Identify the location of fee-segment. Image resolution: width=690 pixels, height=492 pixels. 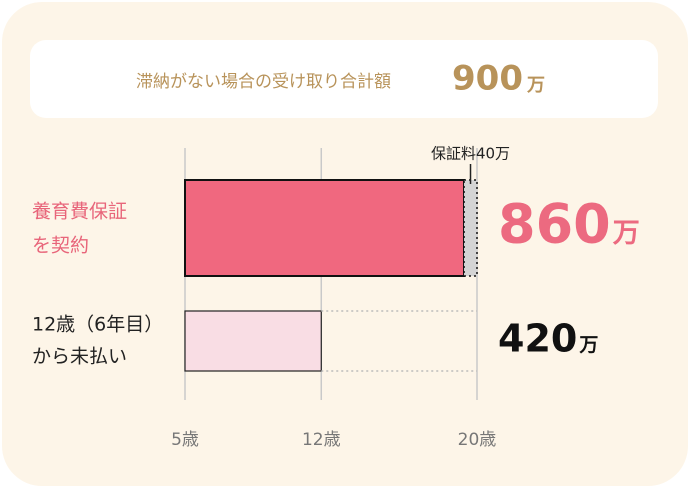
(470, 228).